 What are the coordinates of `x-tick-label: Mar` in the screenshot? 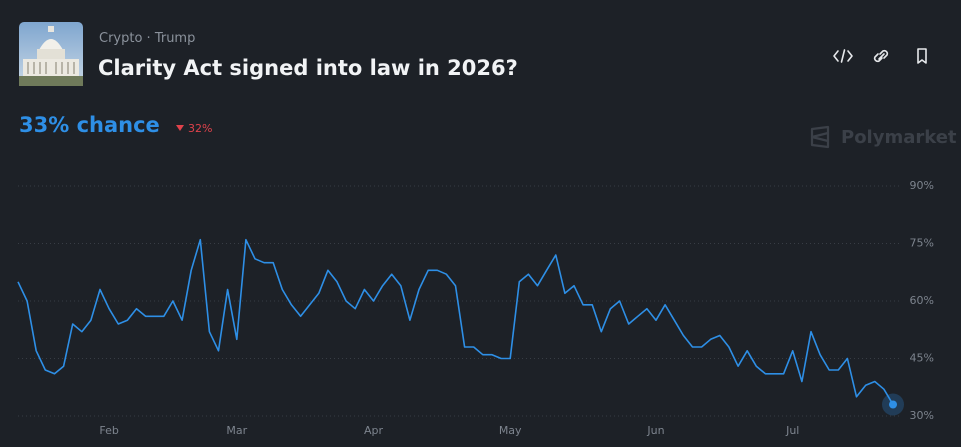 It's located at (236, 430).